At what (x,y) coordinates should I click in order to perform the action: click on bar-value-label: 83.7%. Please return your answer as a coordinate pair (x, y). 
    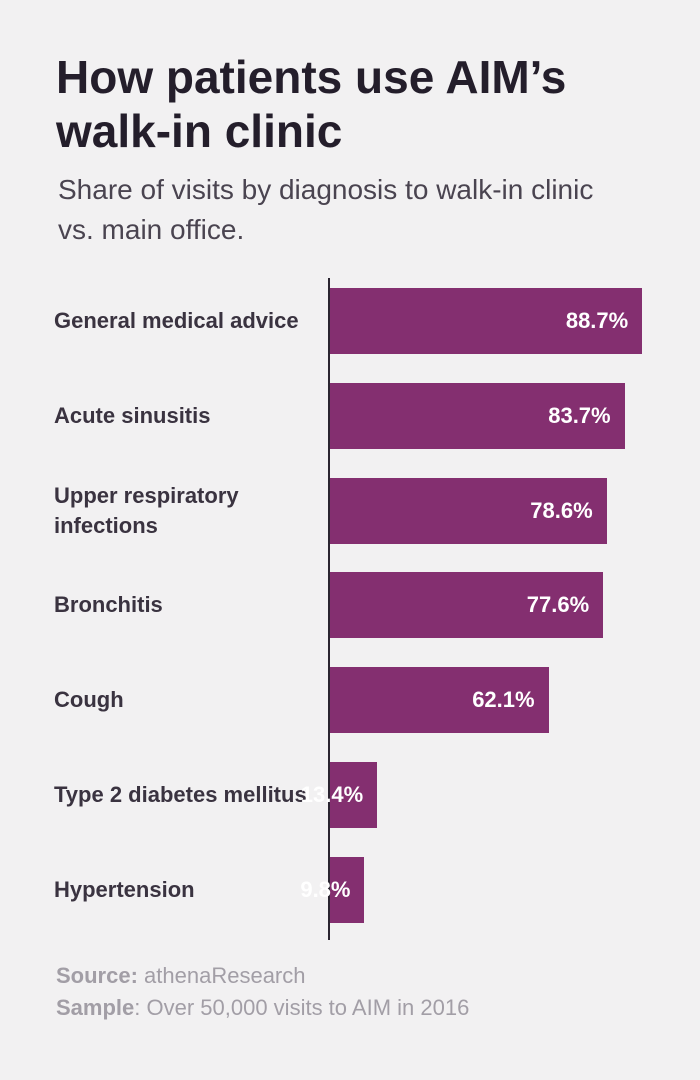
    Looking at the image, I should click on (579, 415).